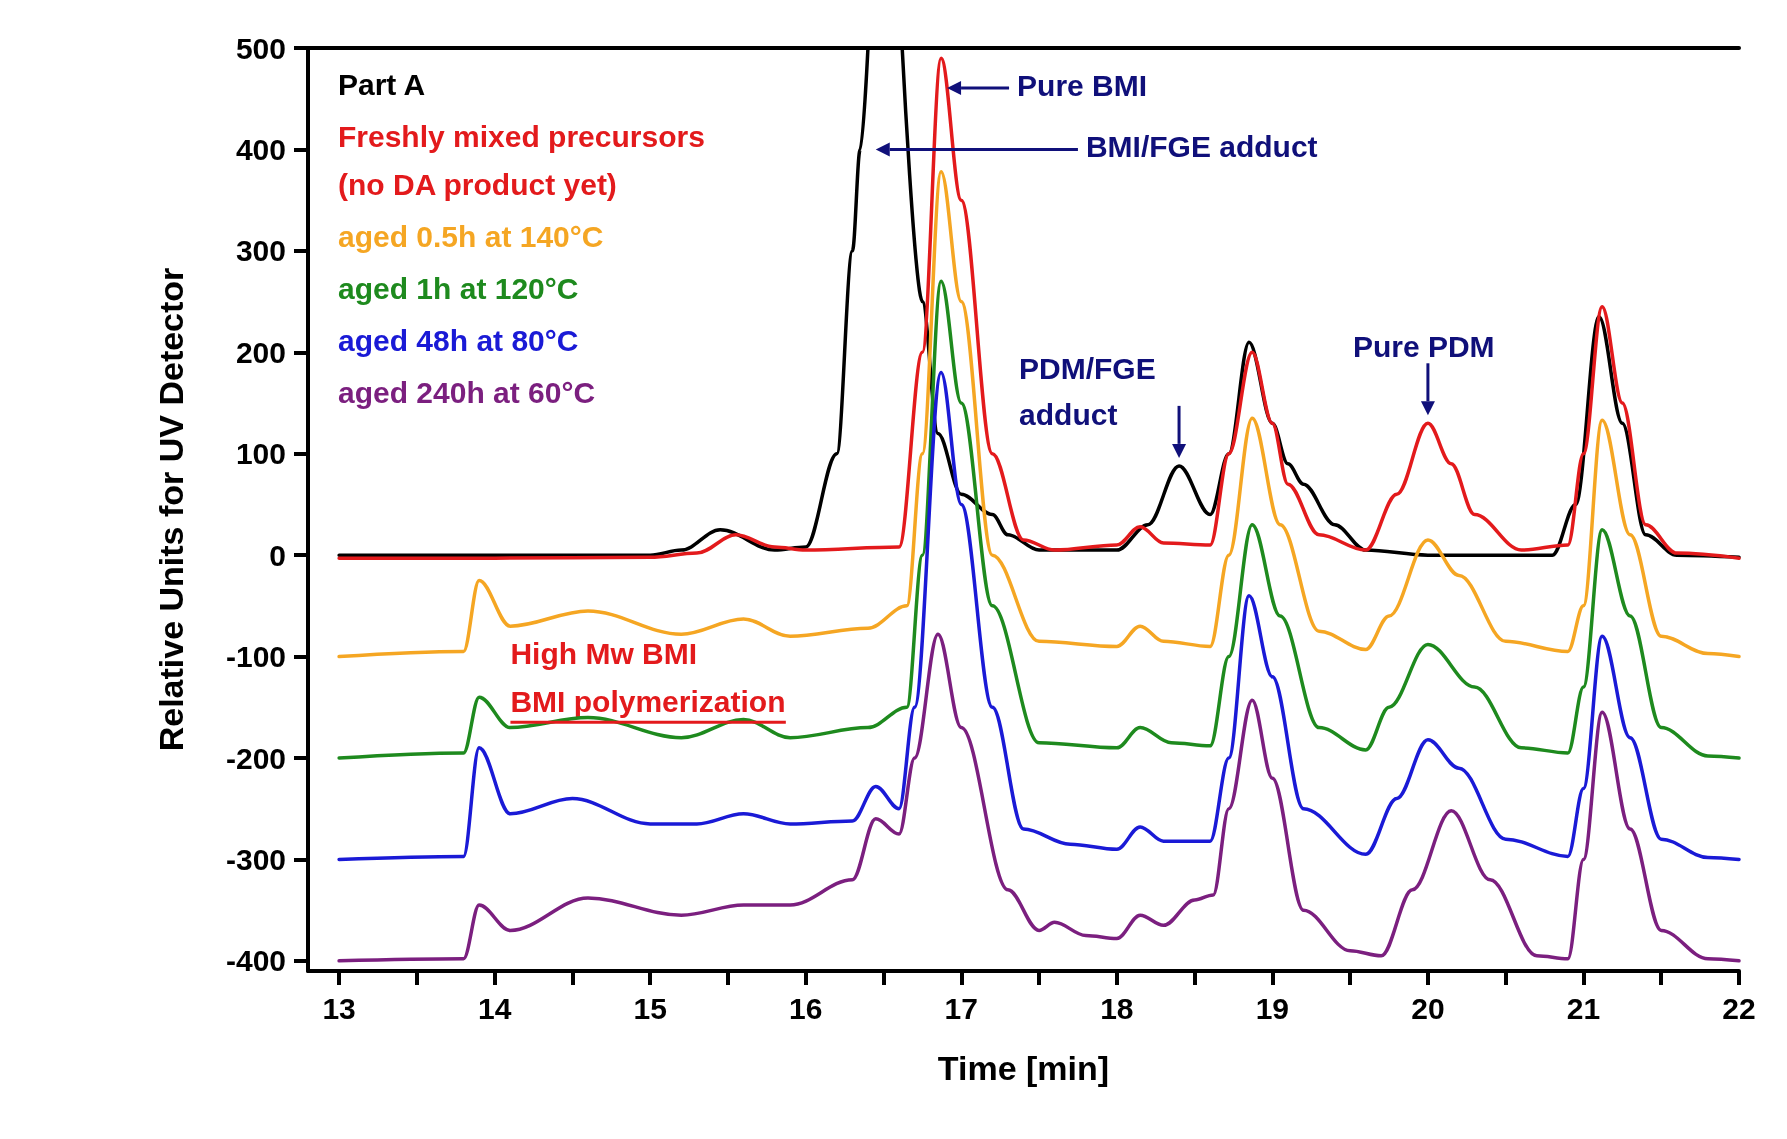 This screenshot has width=1787, height=1139. Describe the element at coordinates (255, 961) in the screenshot. I see `y-tick-label: -400` at that location.